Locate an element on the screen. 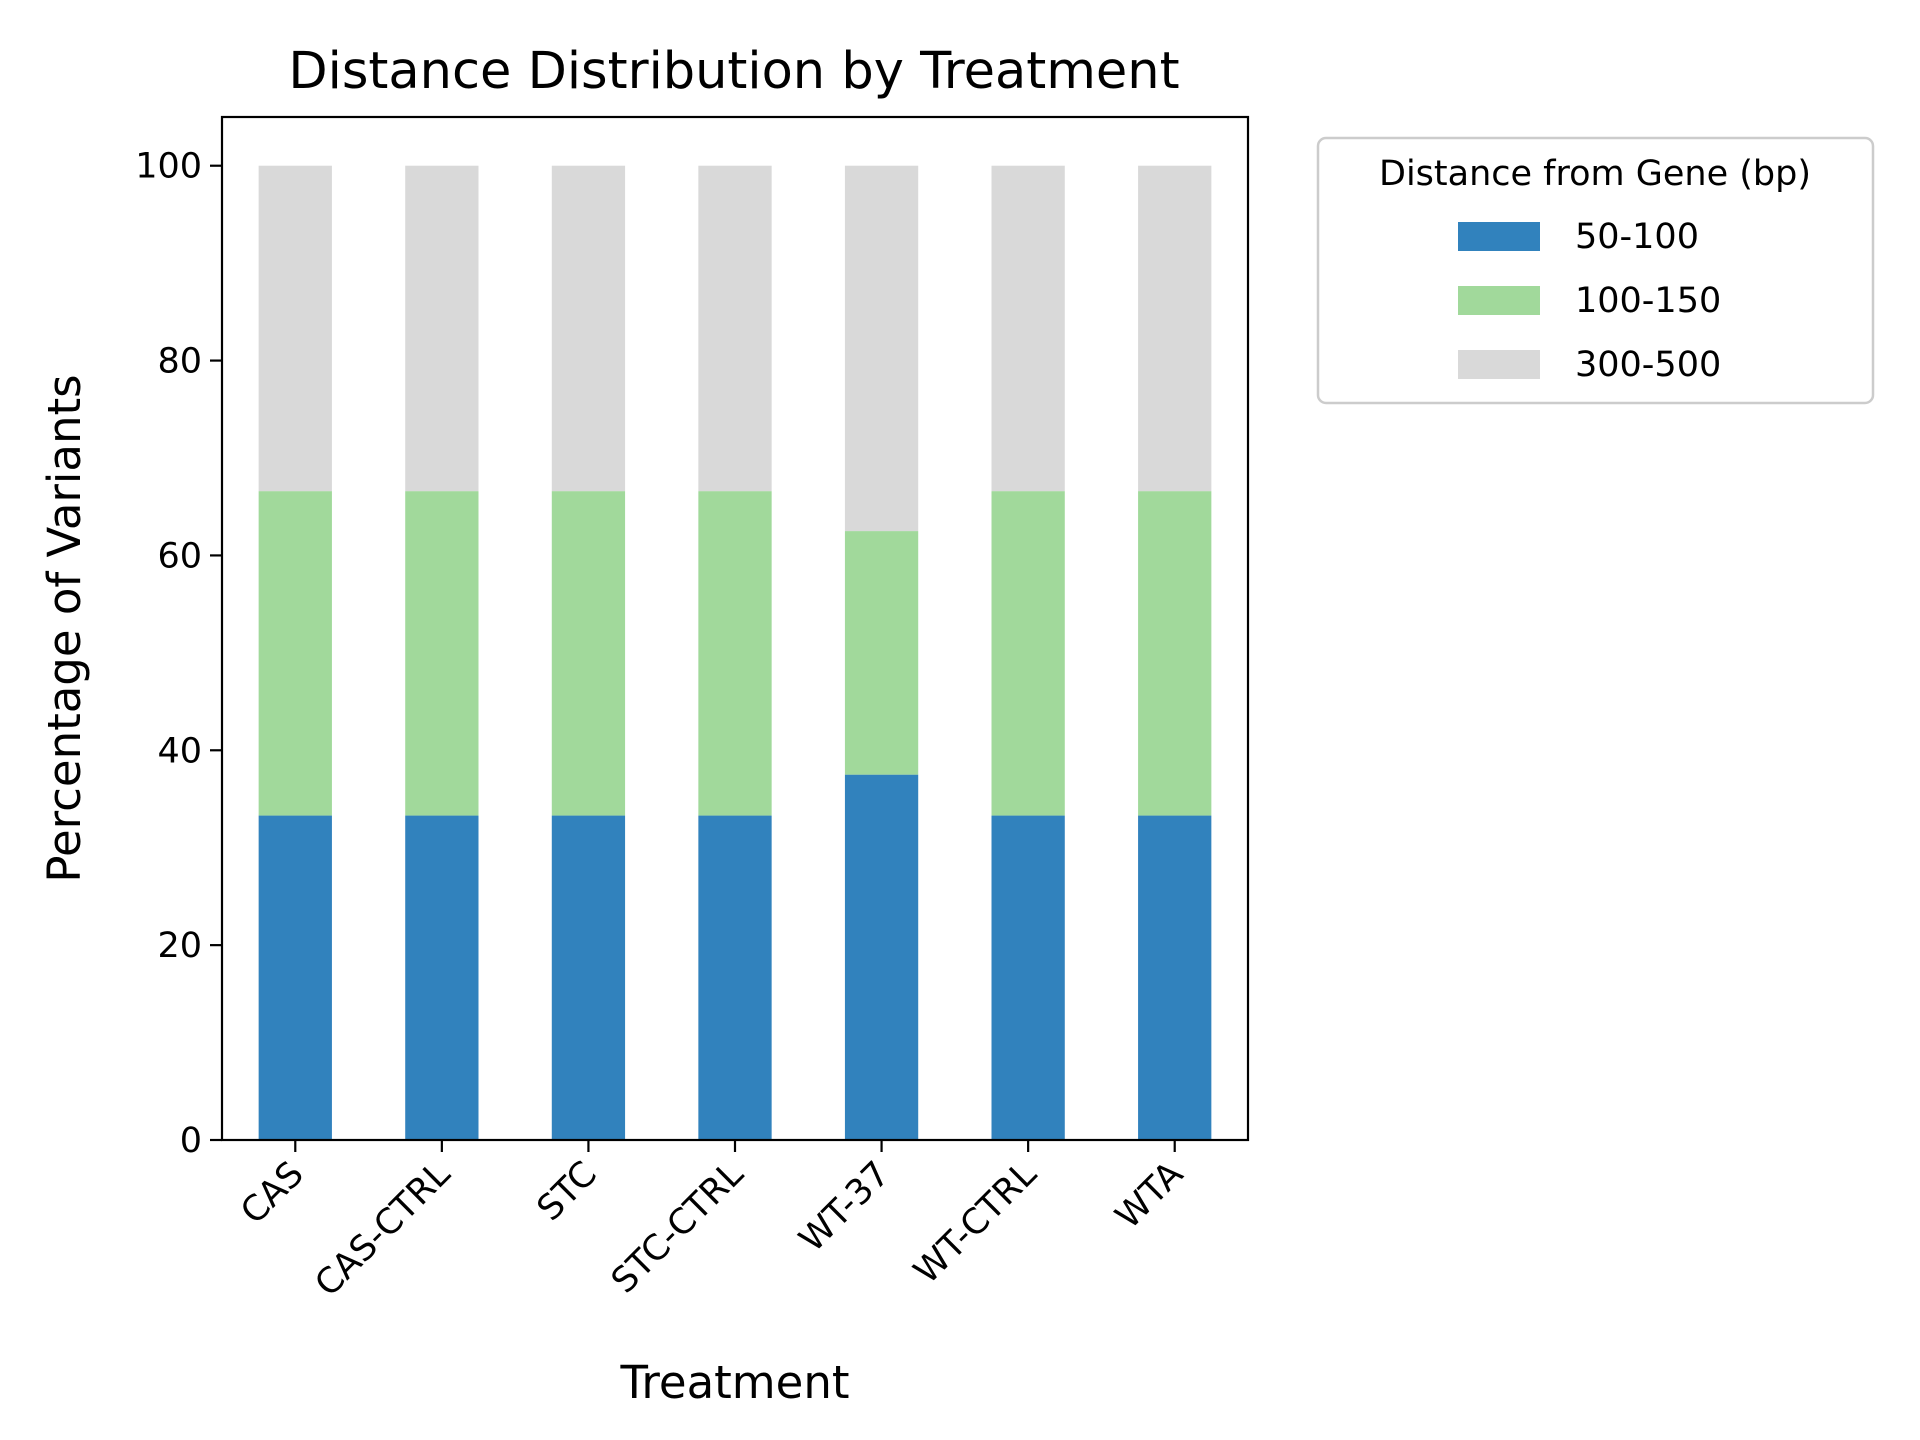 This screenshot has width=1920, height=1440. legend-label: 50-100 is located at coordinates (1637, 237).